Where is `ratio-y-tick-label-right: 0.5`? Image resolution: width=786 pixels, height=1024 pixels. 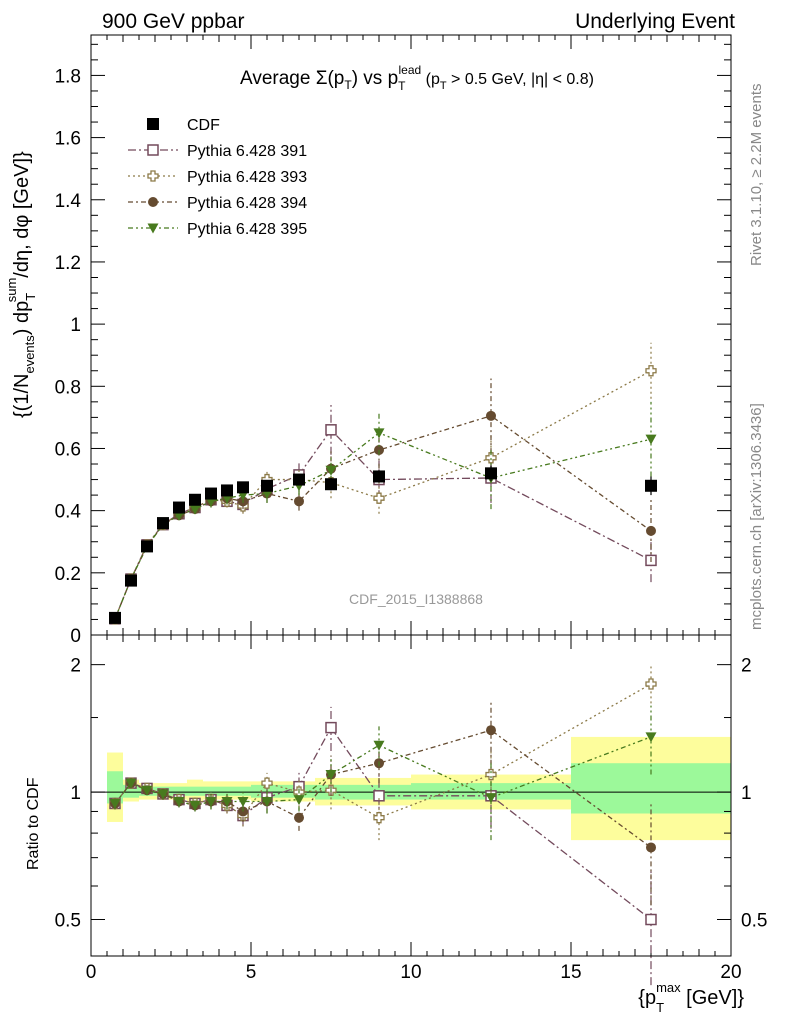
ratio-y-tick-label-right: 0.5 is located at coordinates (754, 921).